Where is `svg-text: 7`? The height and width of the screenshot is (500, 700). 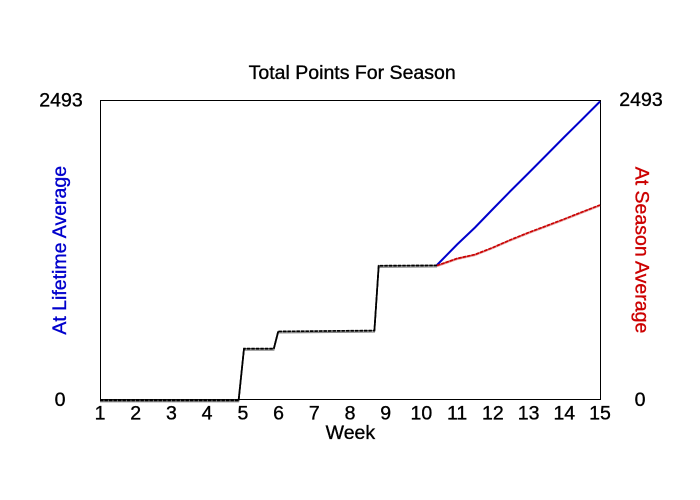 svg-text: 7 is located at coordinates (314, 413).